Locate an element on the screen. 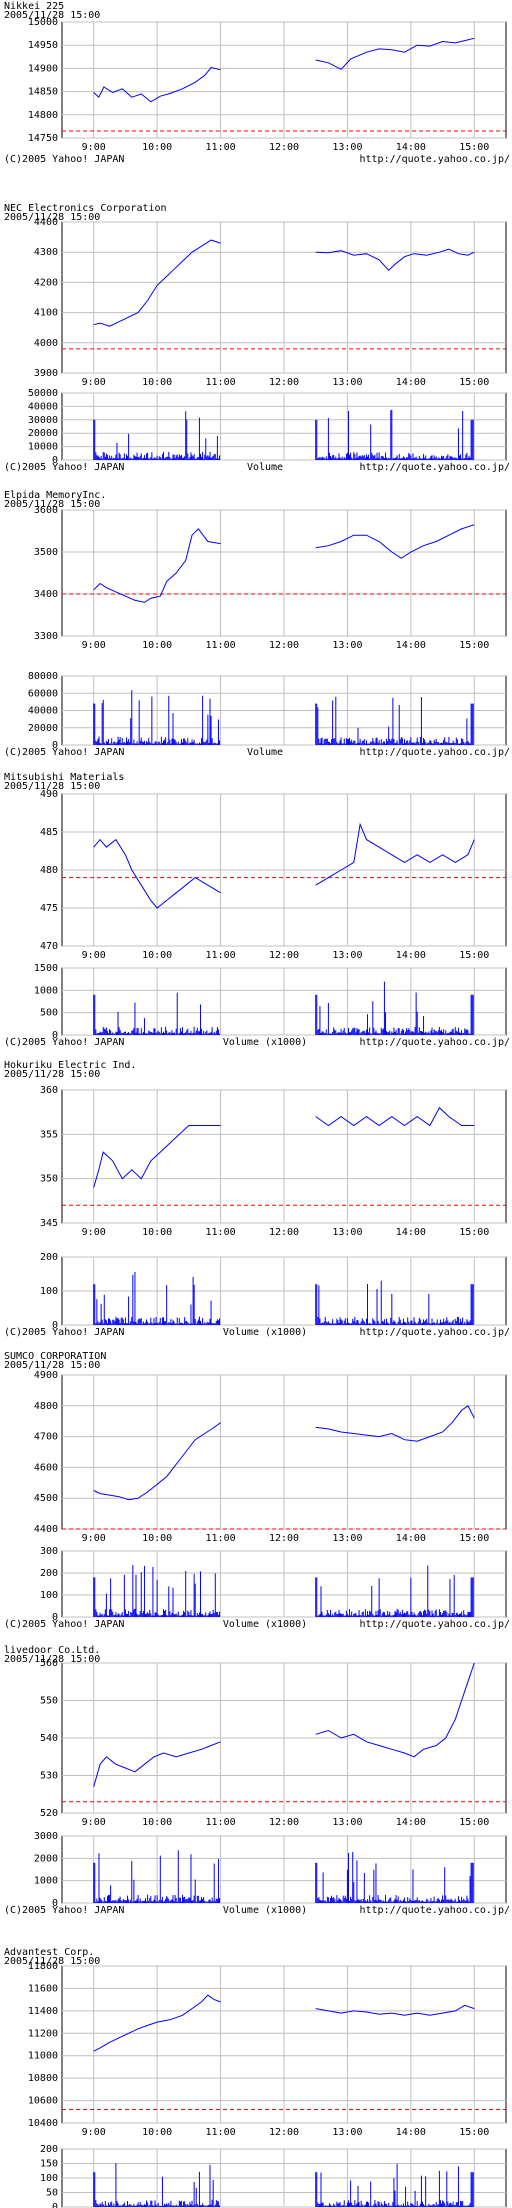  chart-title: Hokuriku Electric Ind. is located at coordinates (70, 1065).